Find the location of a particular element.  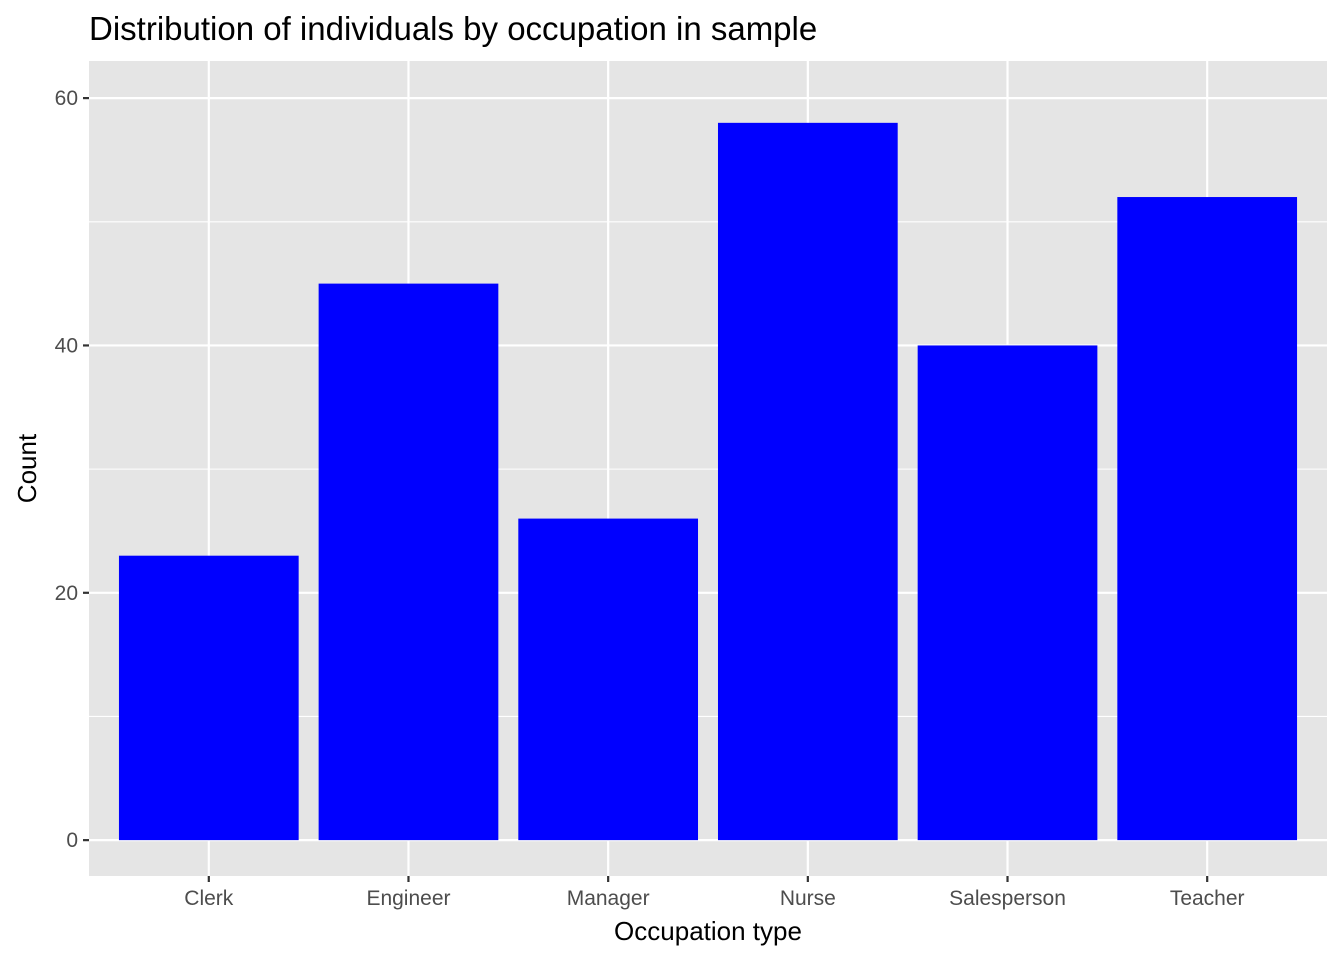

x-tick-label: Salesperson is located at coordinates (1007, 898).